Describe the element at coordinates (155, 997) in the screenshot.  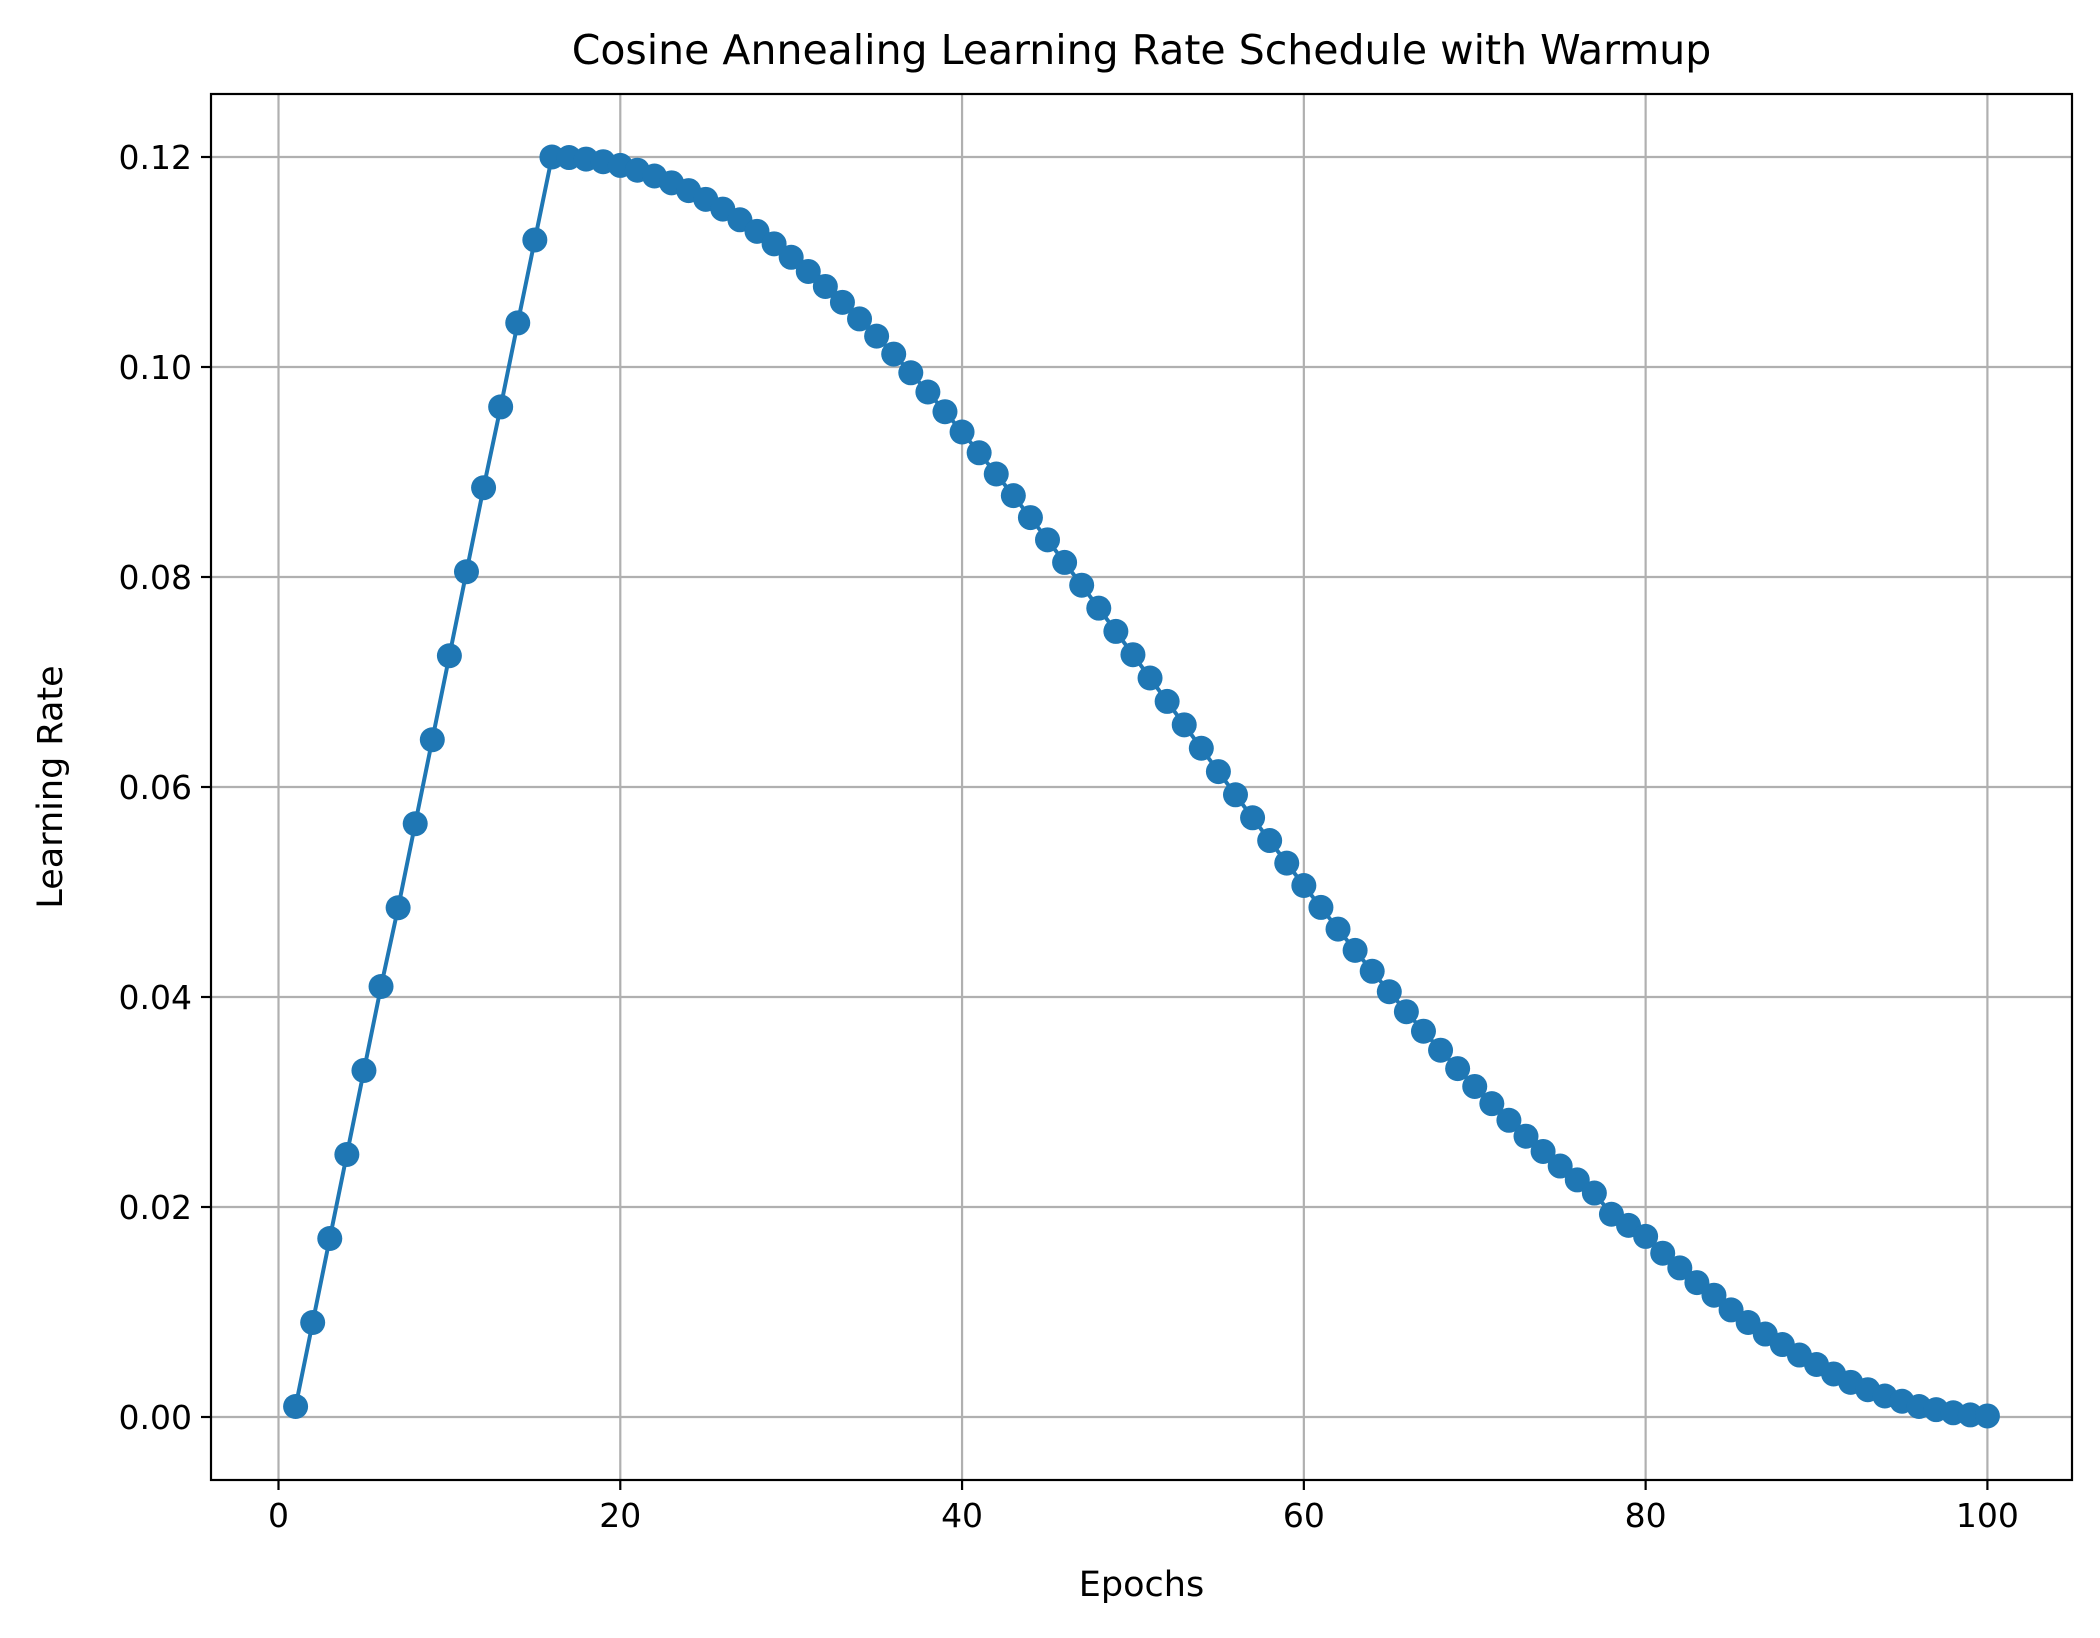
I see `y-tick-label: 0.04` at that location.